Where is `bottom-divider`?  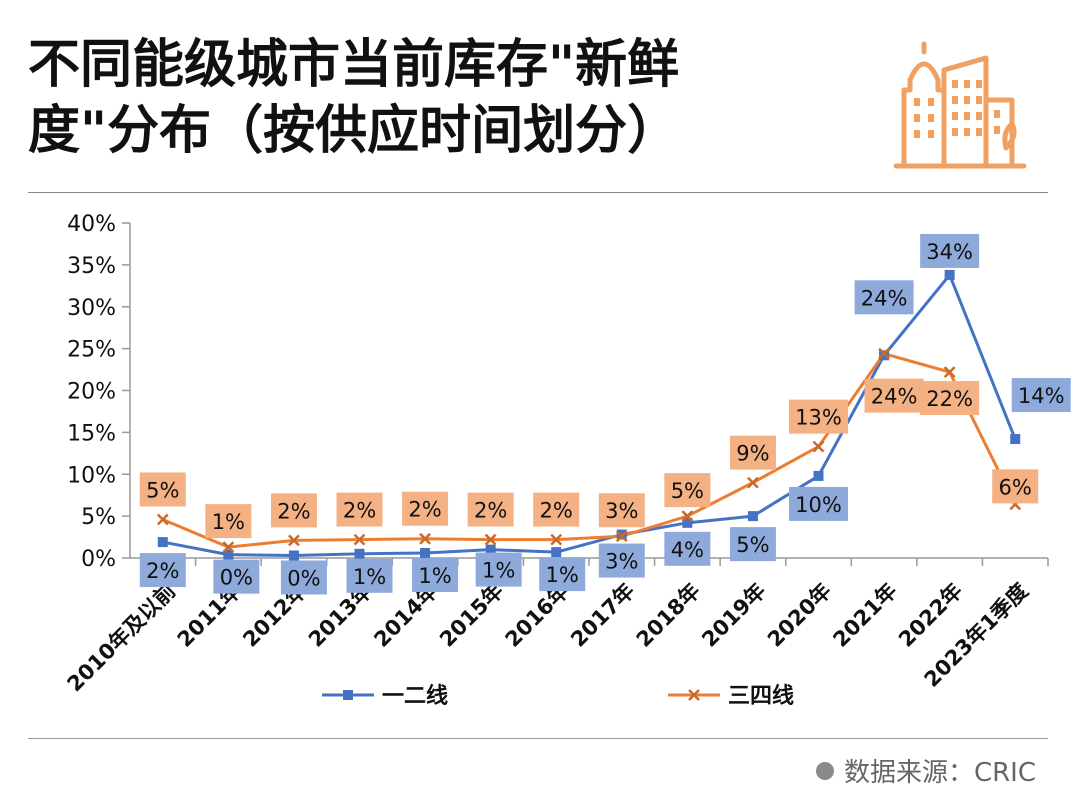
bottom-divider is located at coordinates (538, 738).